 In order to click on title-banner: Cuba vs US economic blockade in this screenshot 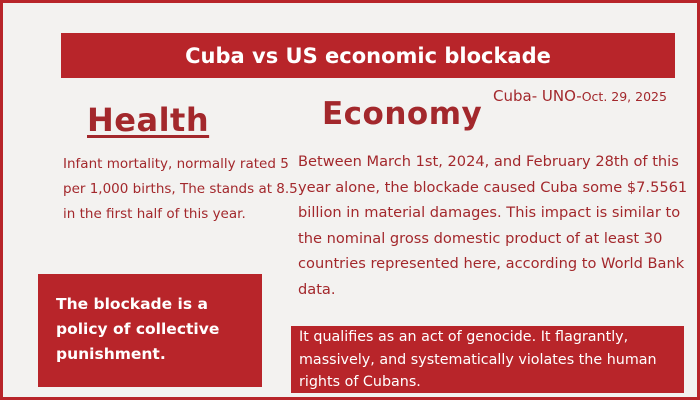, I will do `click(368, 55)`.